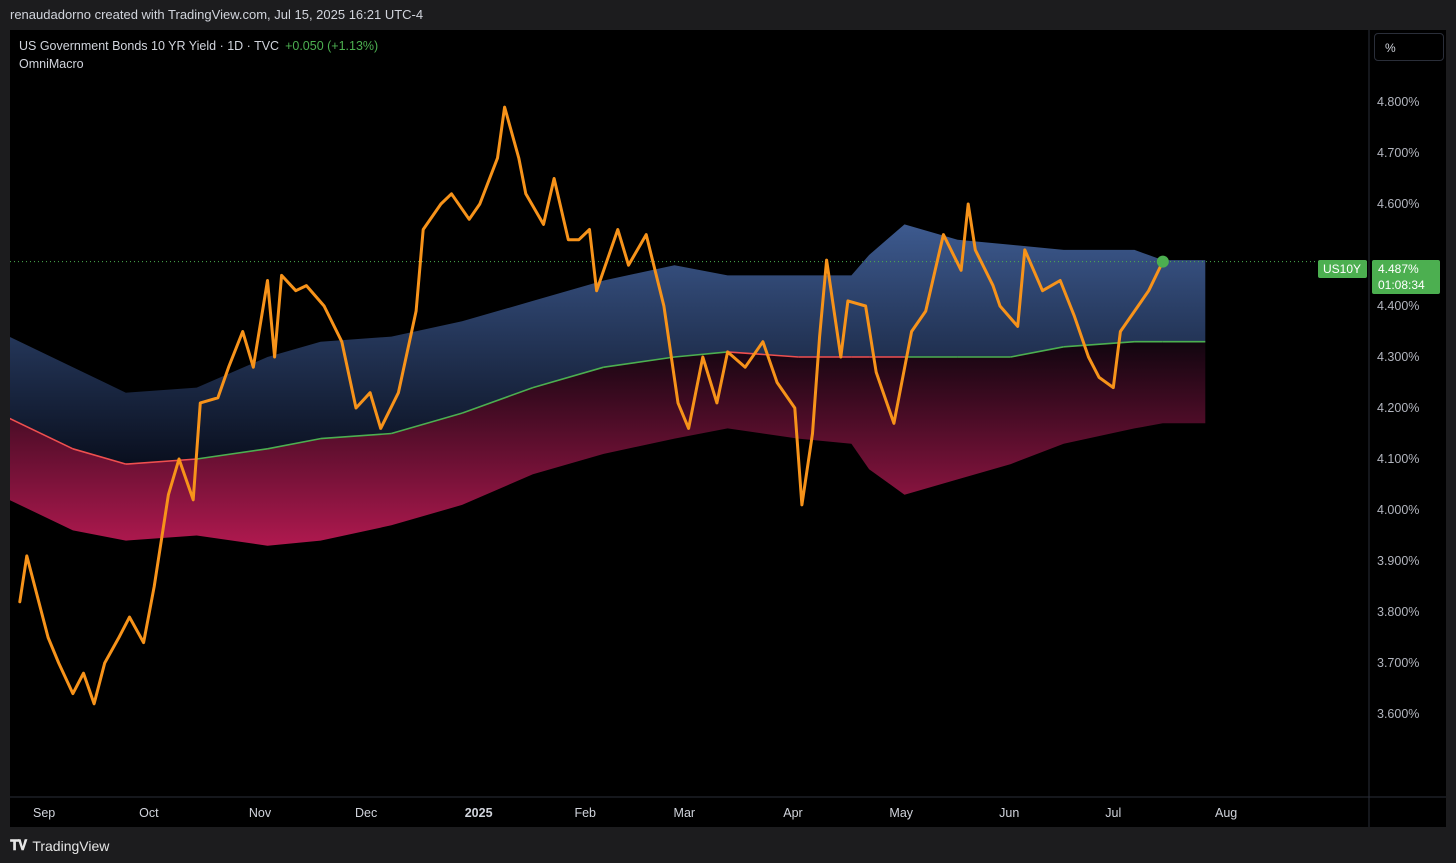  What do you see at coordinates (1398, 561) in the screenshot?
I see `y-tick-label: 3.900%` at bounding box center [1398, 561].